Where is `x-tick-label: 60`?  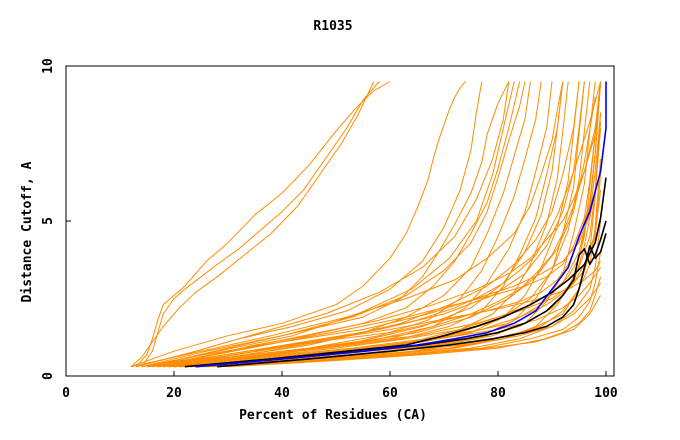 x-tick-label: 60 is located at coordinates (390, 393).